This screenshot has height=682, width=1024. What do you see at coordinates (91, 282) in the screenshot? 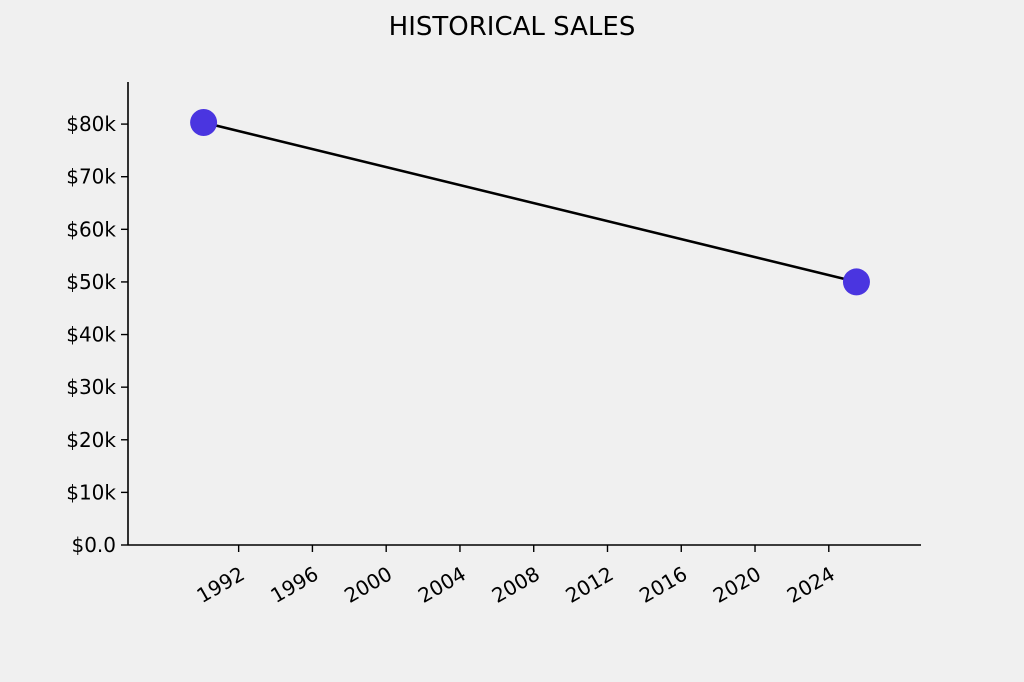
I see `y-tick-label: $50k` at bounding box center [91, 282].